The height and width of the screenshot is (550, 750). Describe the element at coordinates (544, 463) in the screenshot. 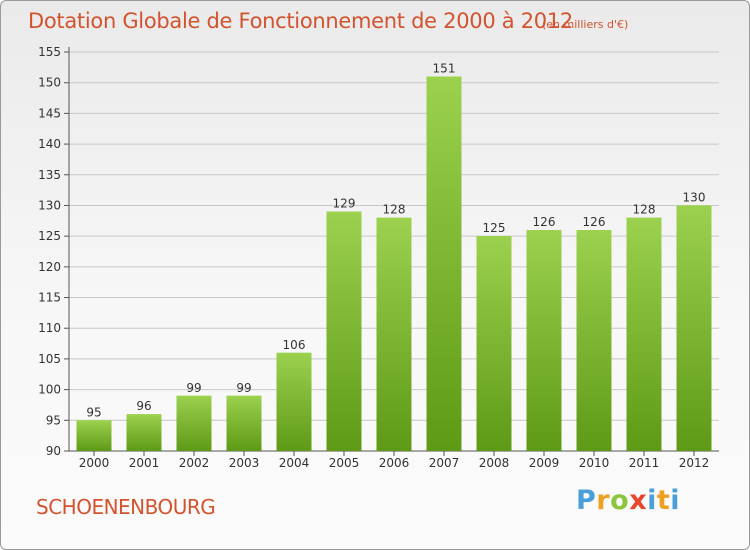

I see `x-tick-label: 2009` at that location.